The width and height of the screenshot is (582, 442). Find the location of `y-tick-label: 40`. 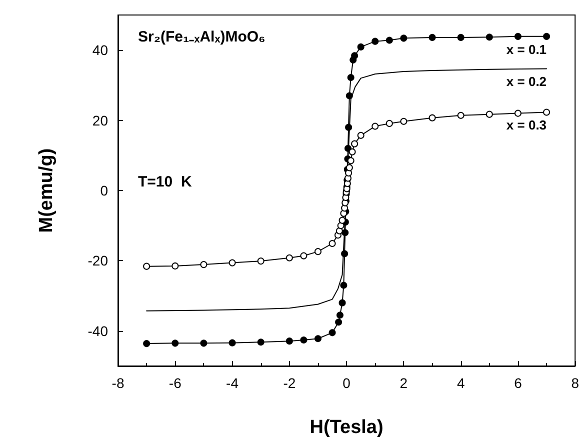

y-tick-label: 40 is located at coordinates (100, 50).